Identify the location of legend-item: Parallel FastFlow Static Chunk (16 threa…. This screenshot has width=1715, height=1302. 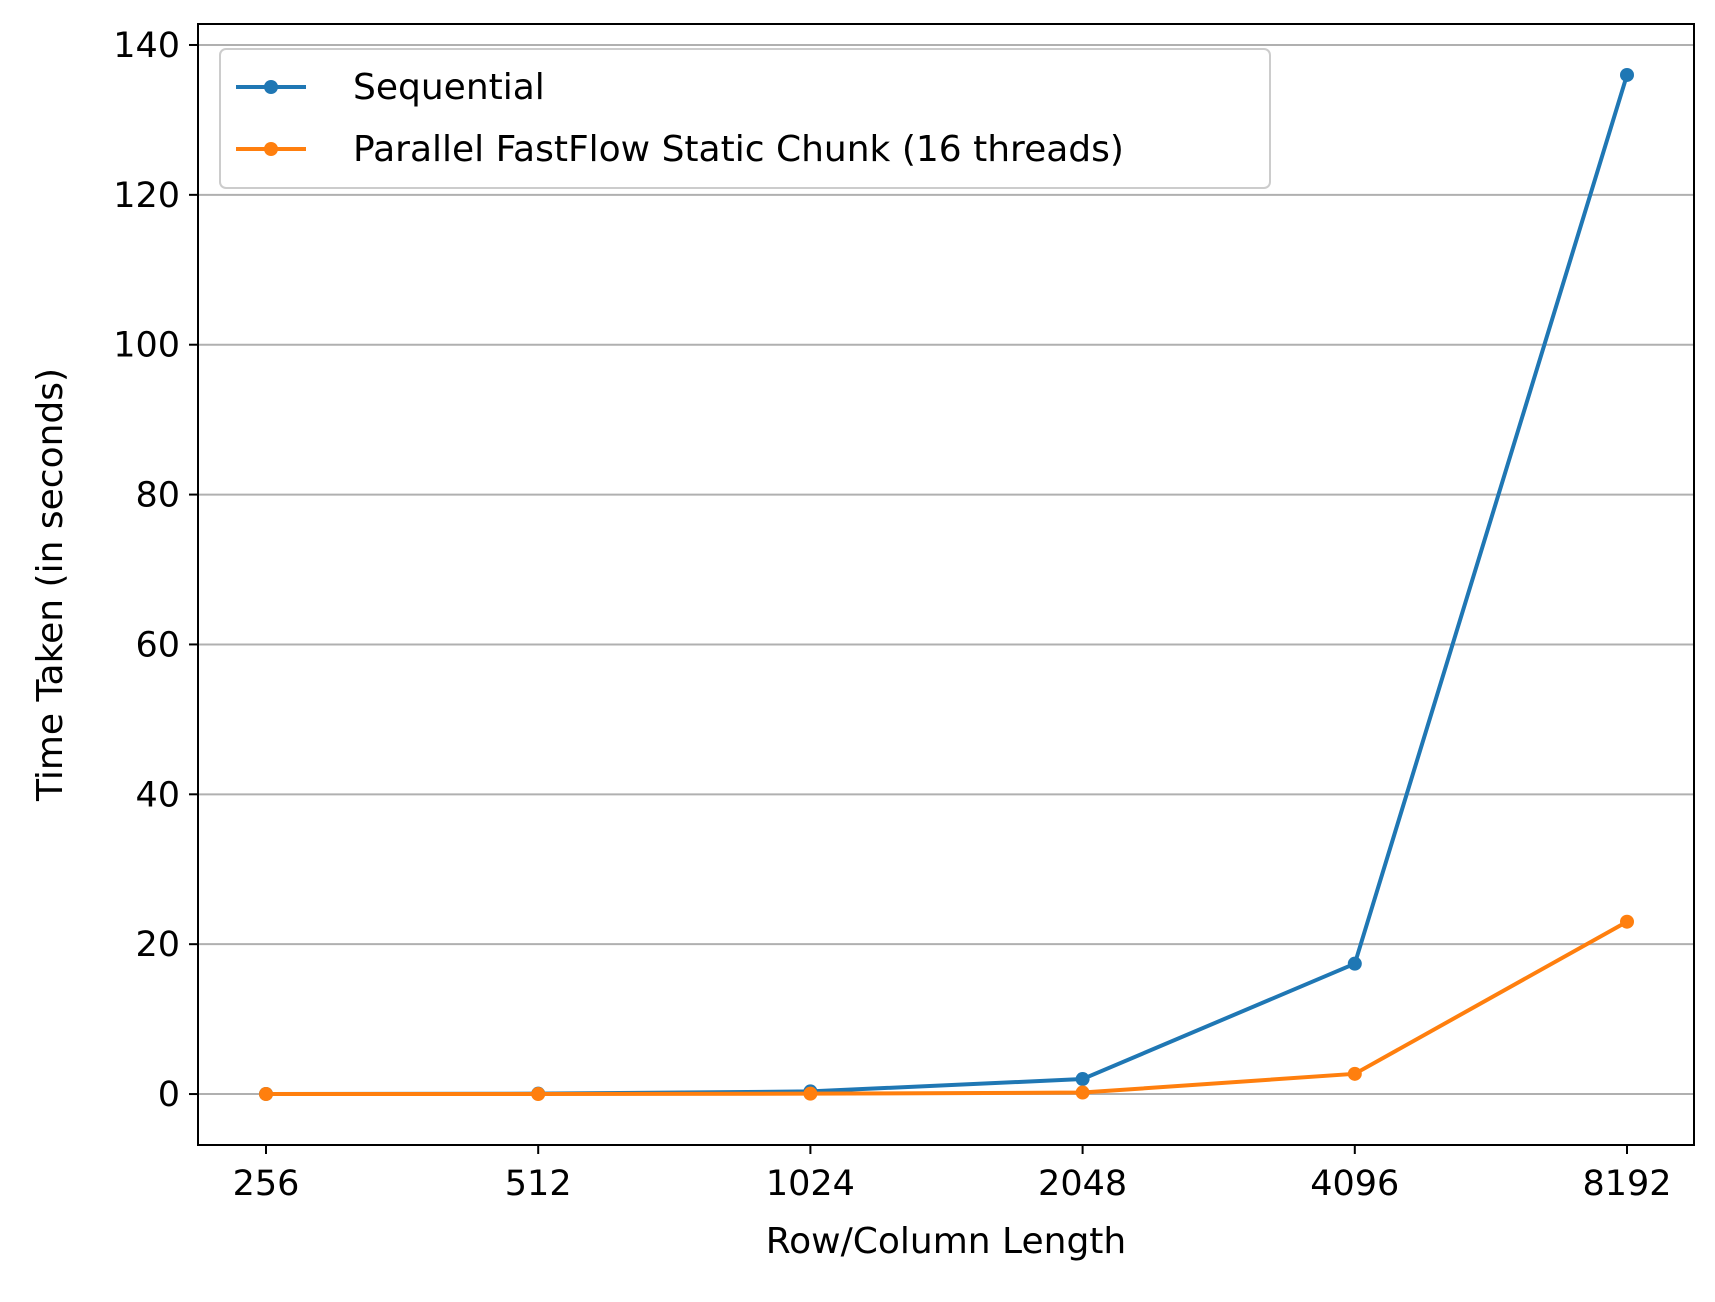
(680, 149).